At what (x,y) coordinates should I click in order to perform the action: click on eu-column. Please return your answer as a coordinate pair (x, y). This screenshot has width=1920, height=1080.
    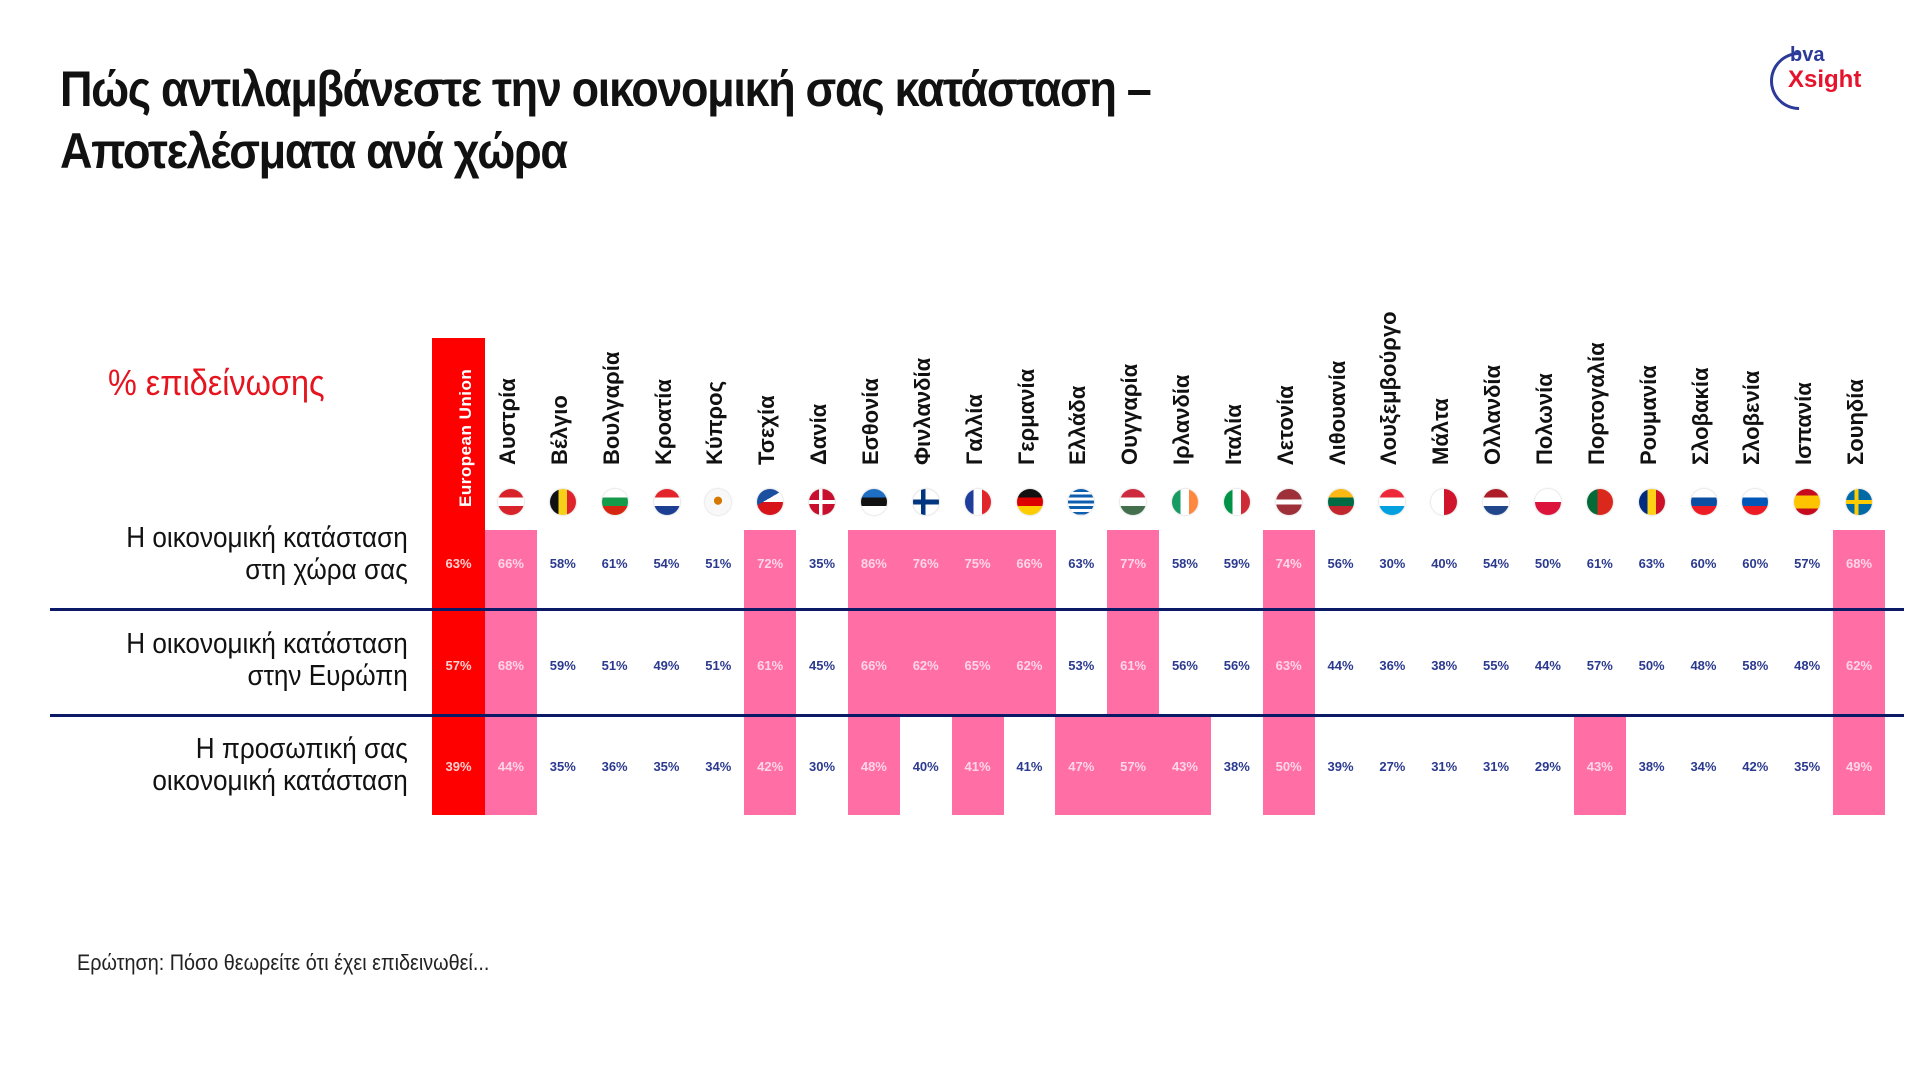
    Looking at the image, I should click on (458, 576).